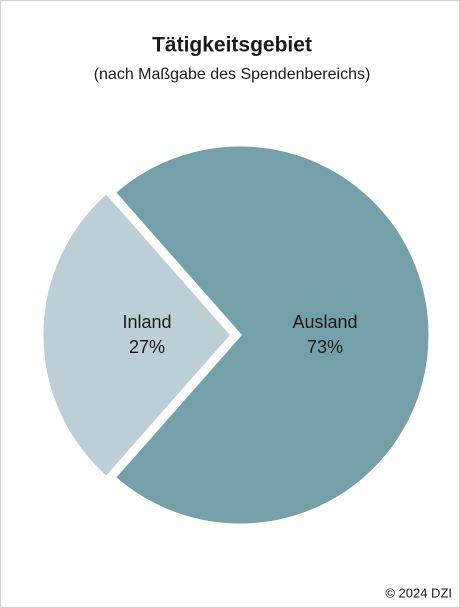  What do you see at coordinates (324, 322) in the screenshot?
I see `slice-label: Ausland` at bounding box center [324, 322].